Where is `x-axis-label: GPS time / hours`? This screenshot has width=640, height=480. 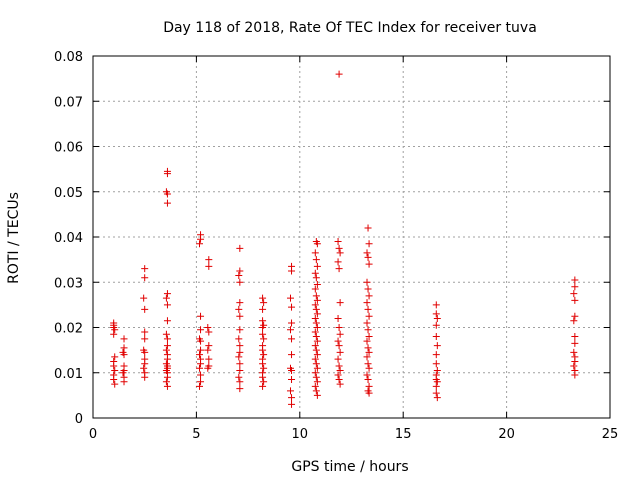
x-axis-label: GPS time / hours is located at coordinates (349, 467).